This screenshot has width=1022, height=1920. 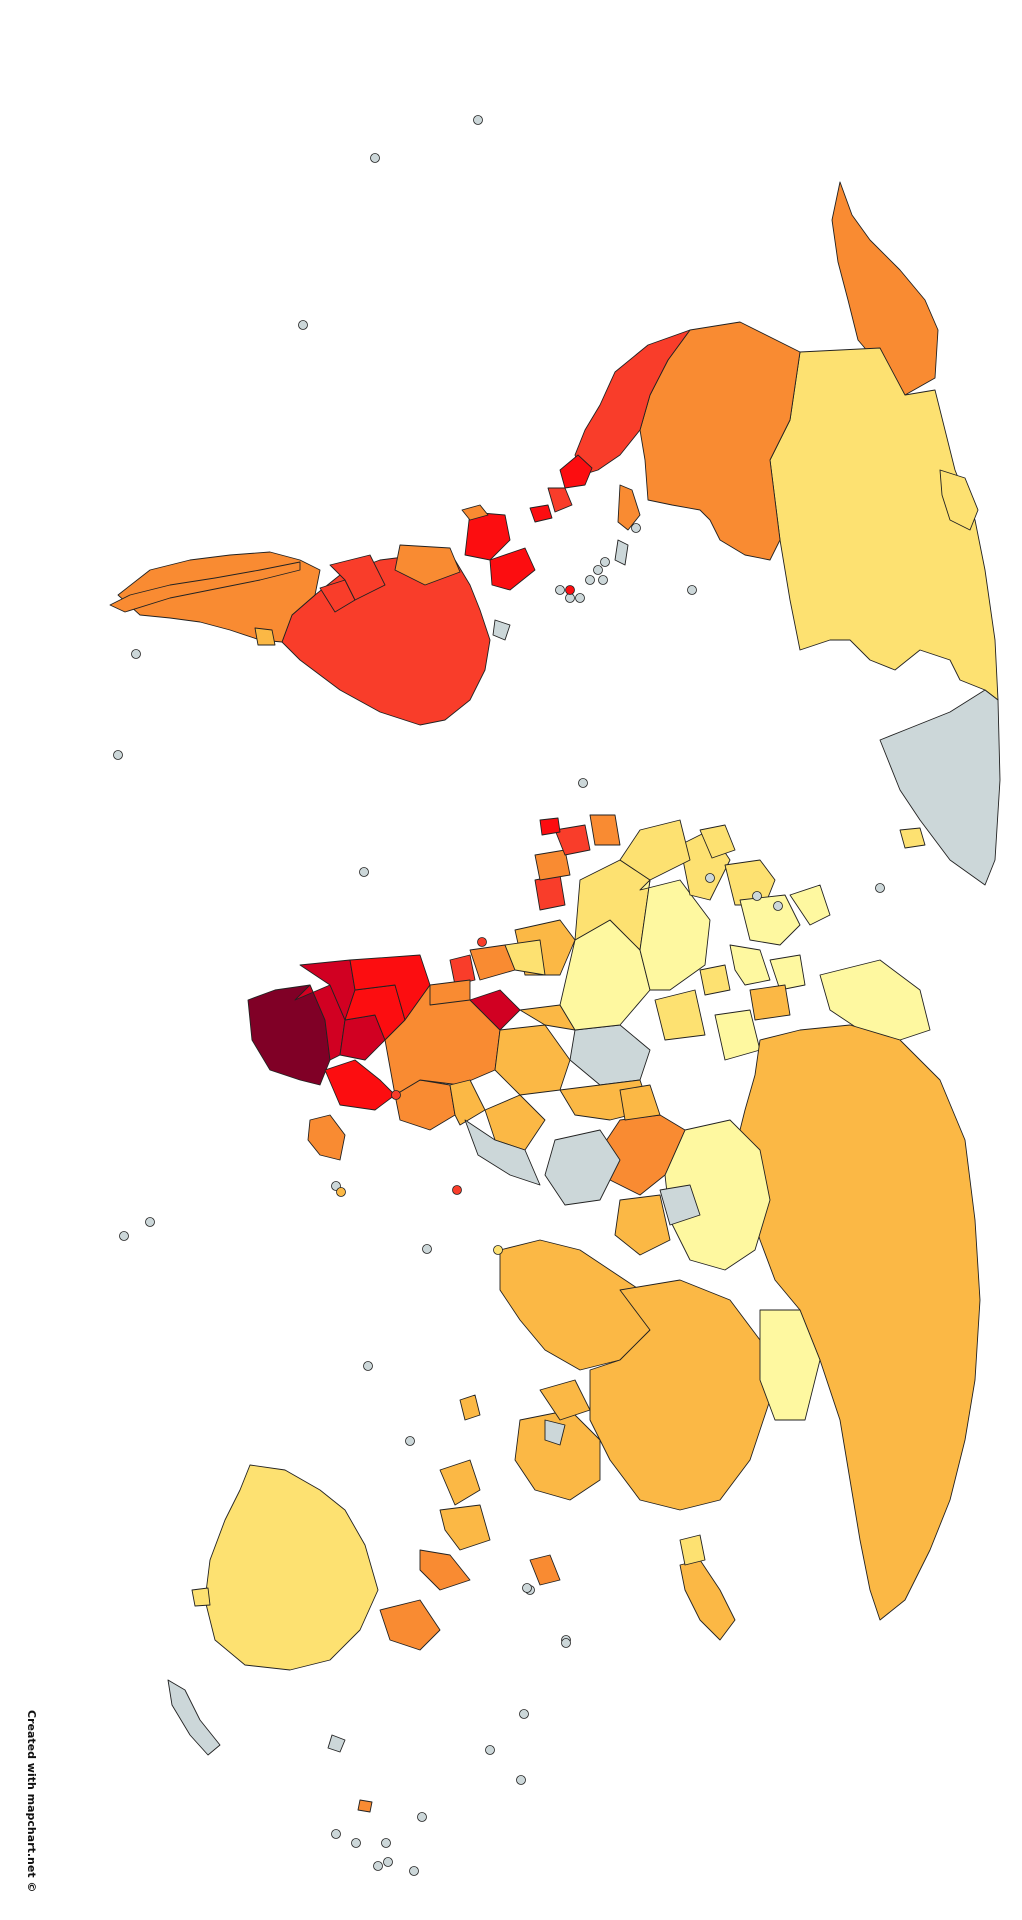 I want to click on region-new-zealand, so click(x=194, y=1717).